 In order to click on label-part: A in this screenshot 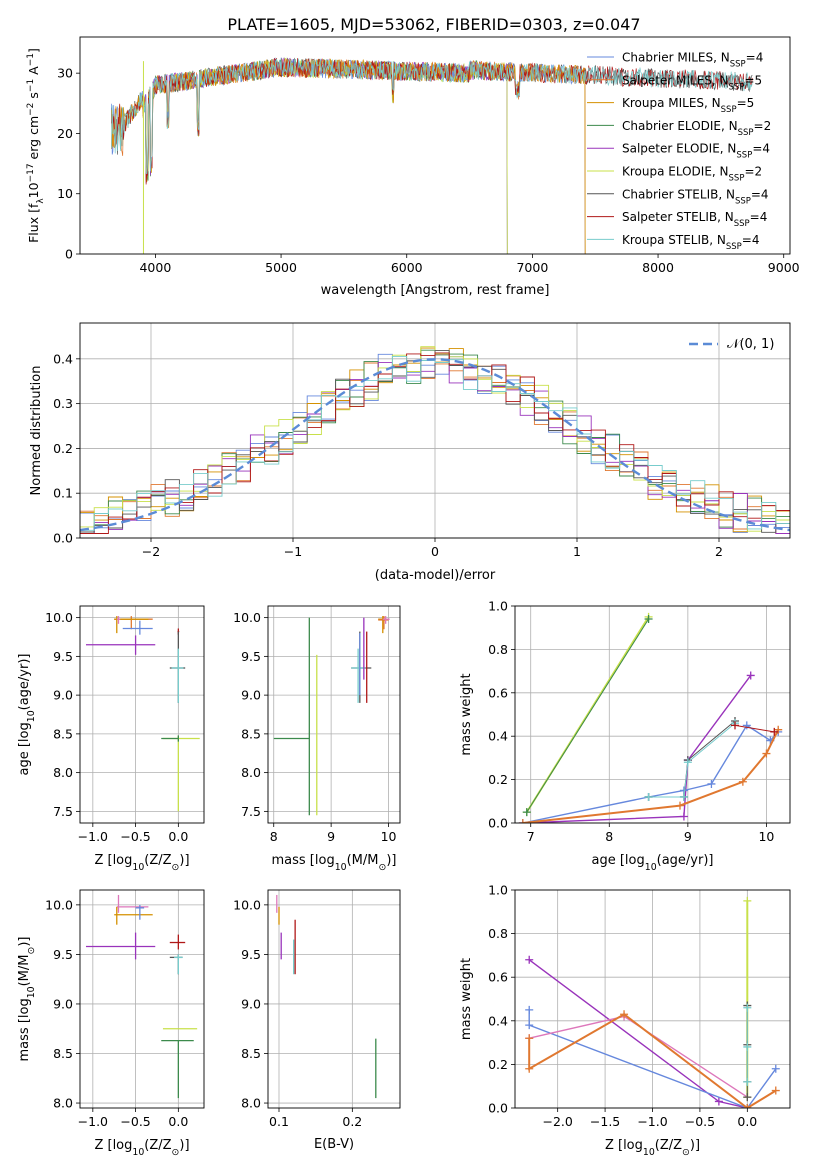, I will do `click(33, 72)`.